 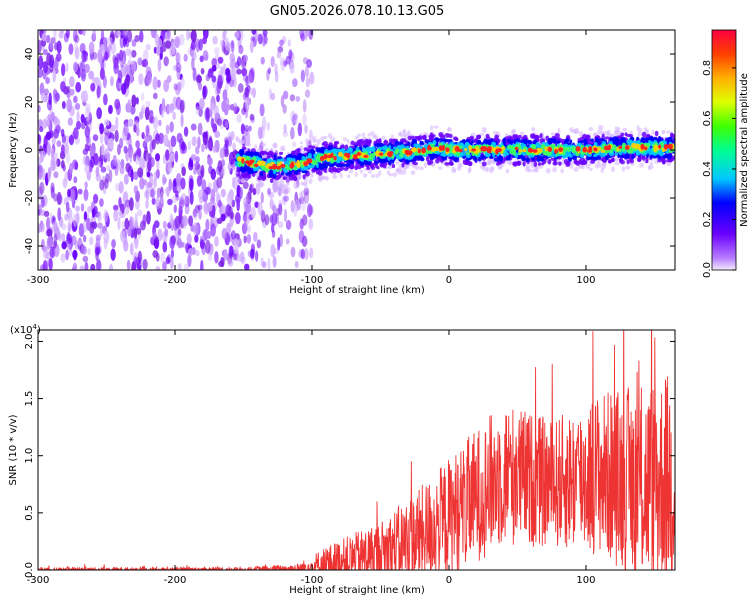 What do you see at coordinates (744, 150) in the screenshot?
I see `colorbar-label: Normalized spectral amplitude` at bounding box center [744, 150].